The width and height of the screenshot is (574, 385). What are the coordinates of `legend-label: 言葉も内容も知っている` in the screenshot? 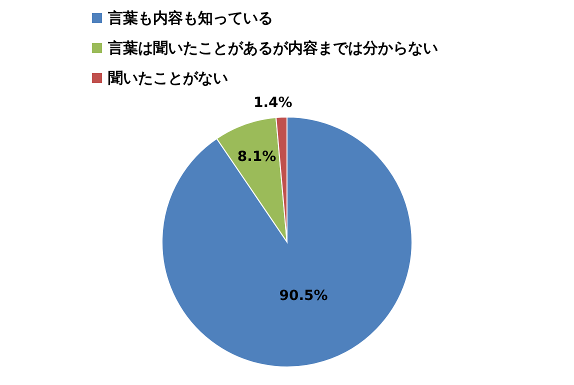 It's located at (190, 18).